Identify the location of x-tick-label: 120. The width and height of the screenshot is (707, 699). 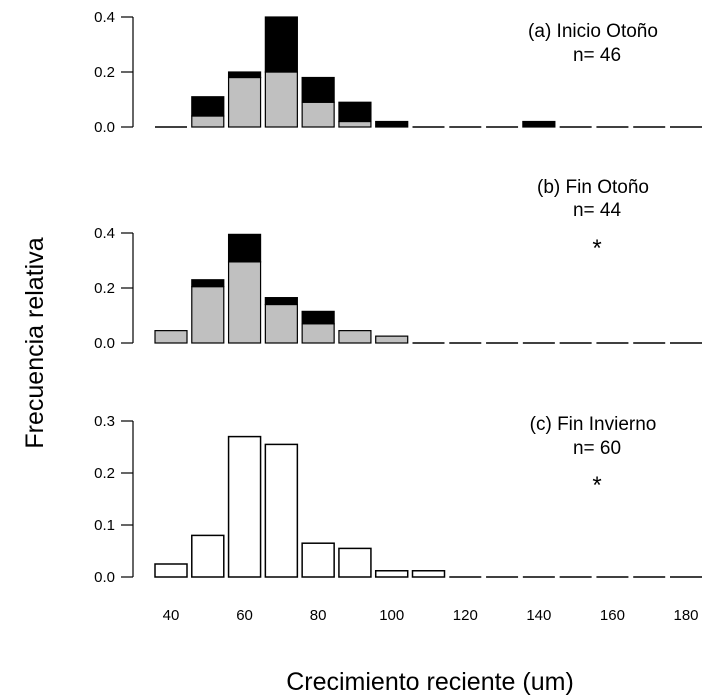
(465, 615).